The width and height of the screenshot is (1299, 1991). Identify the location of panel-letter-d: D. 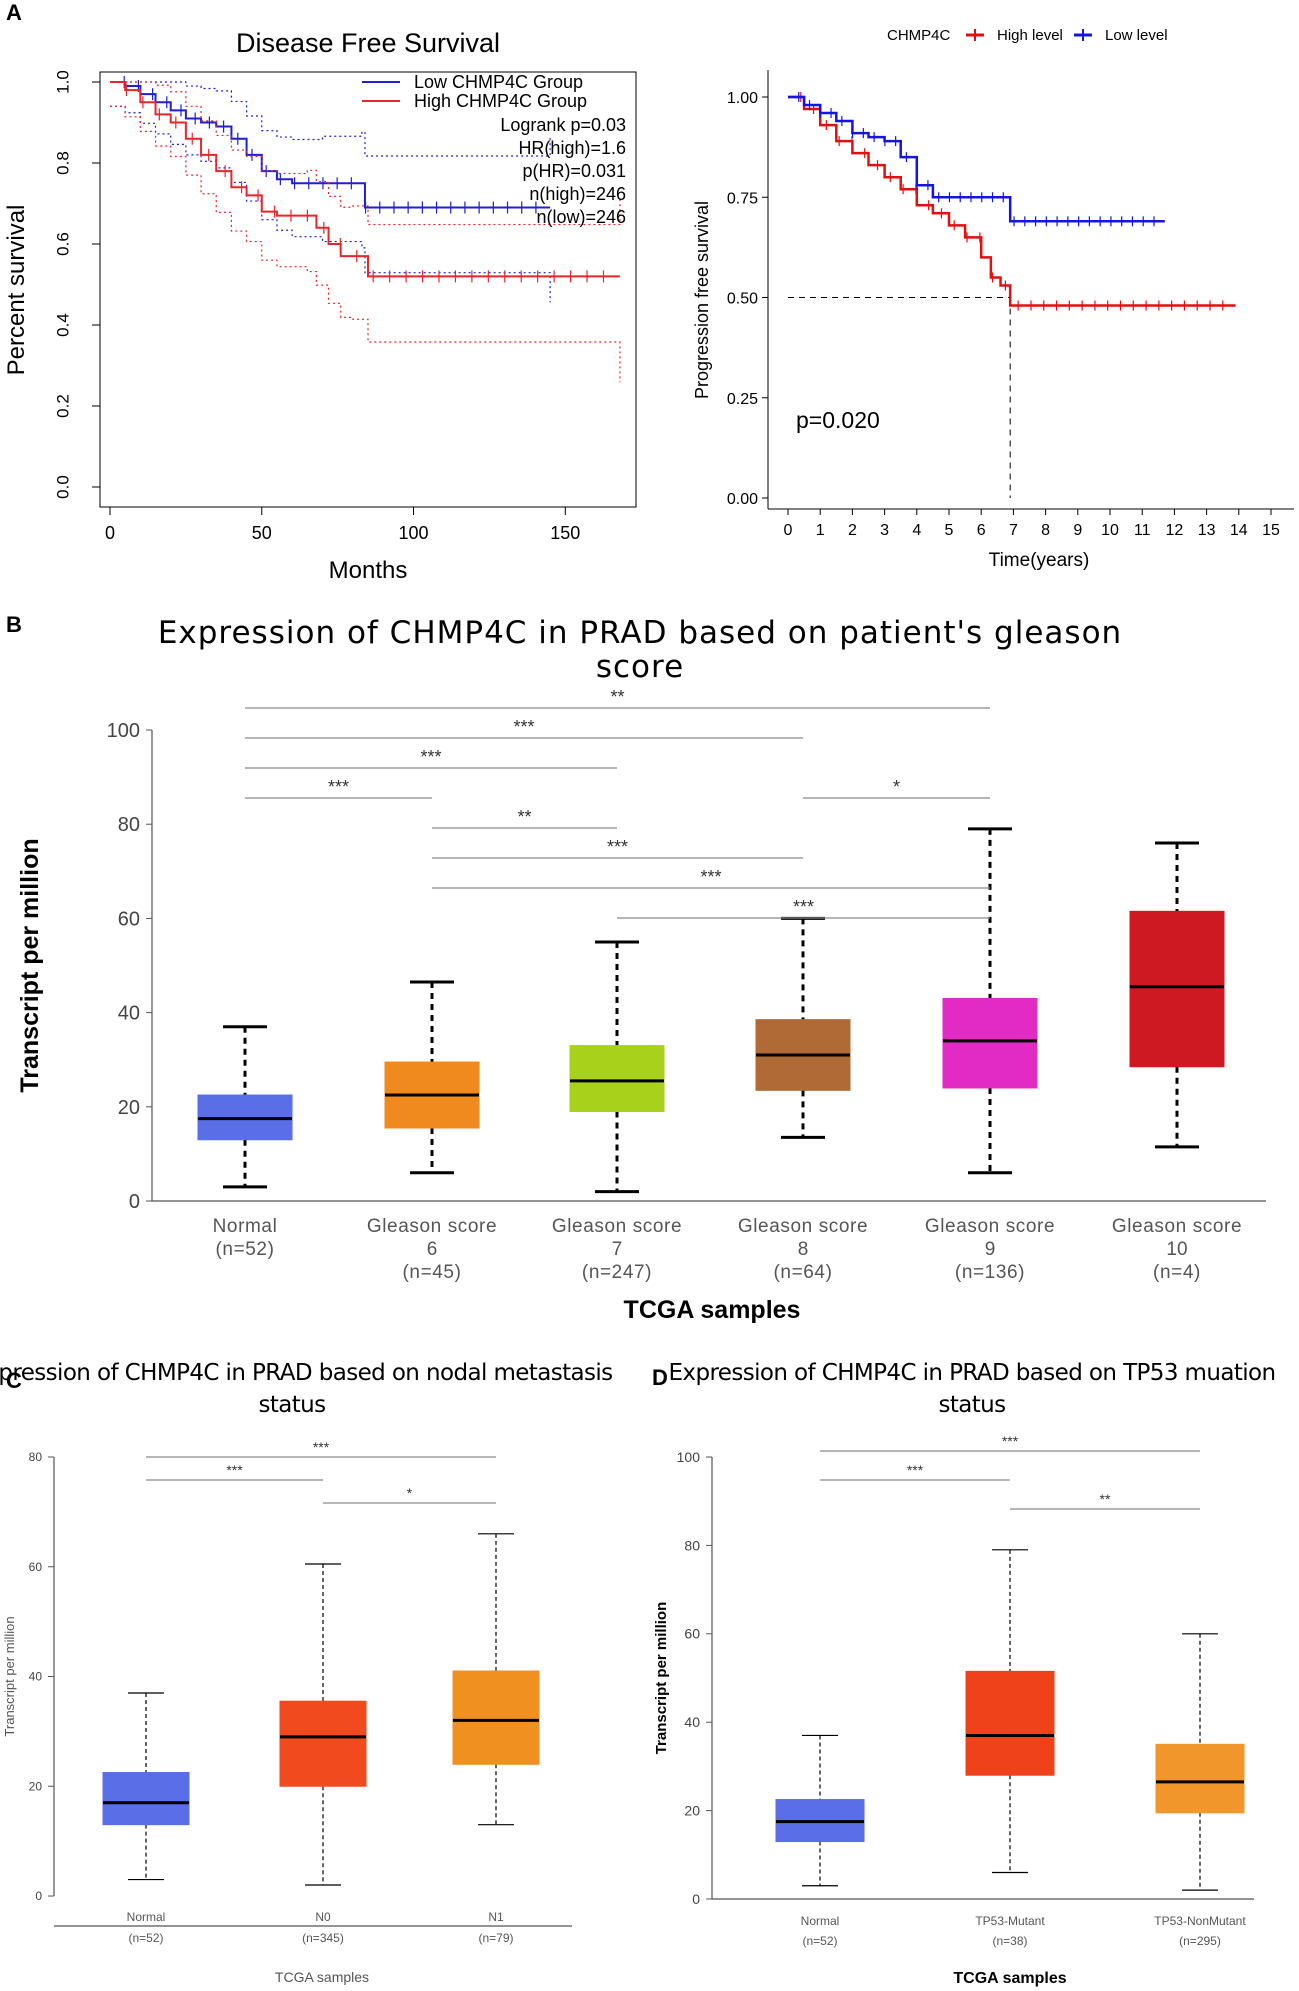
(660, 1377).